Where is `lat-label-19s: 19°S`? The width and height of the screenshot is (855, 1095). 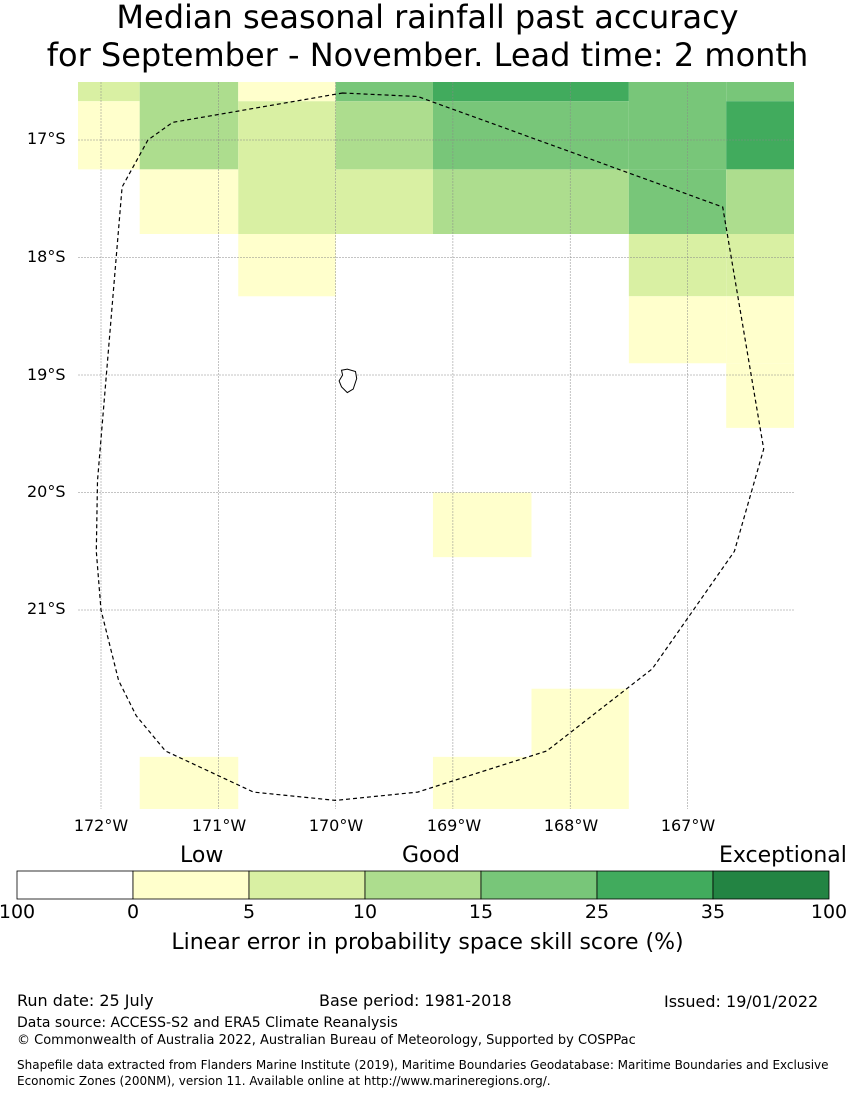
lat-label-19s: 19°S is located at coordinates (46, 374).